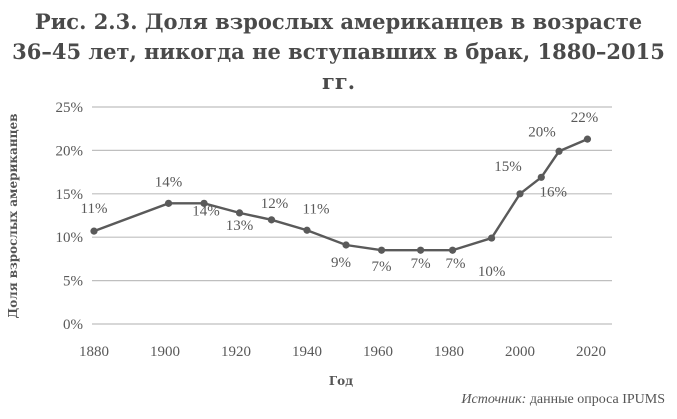 The height and width of the screenshot is (419, 677). What do you see at coordinates (492, 272) in the screenshot?
I see `data-label: 10%` at bounding box center [492, 272].